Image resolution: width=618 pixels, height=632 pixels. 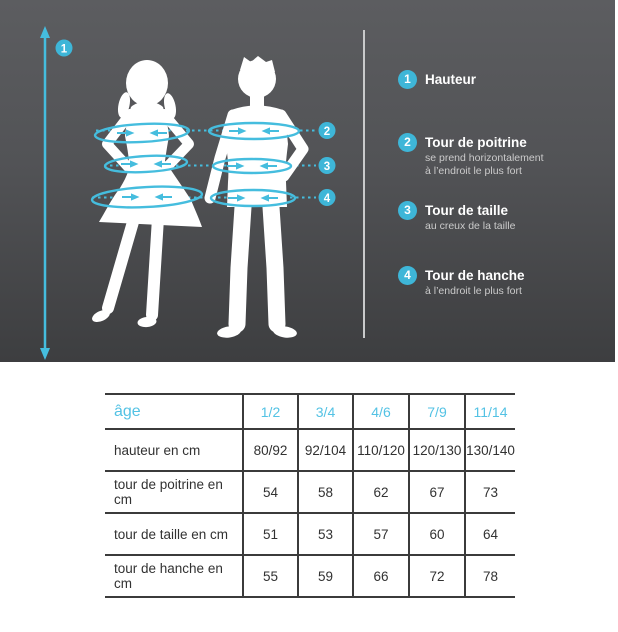 What do you see at coordinates (407, 79) in the screenshot?
I see `legend-badge-1: 1` at bounding box center [407, 79].